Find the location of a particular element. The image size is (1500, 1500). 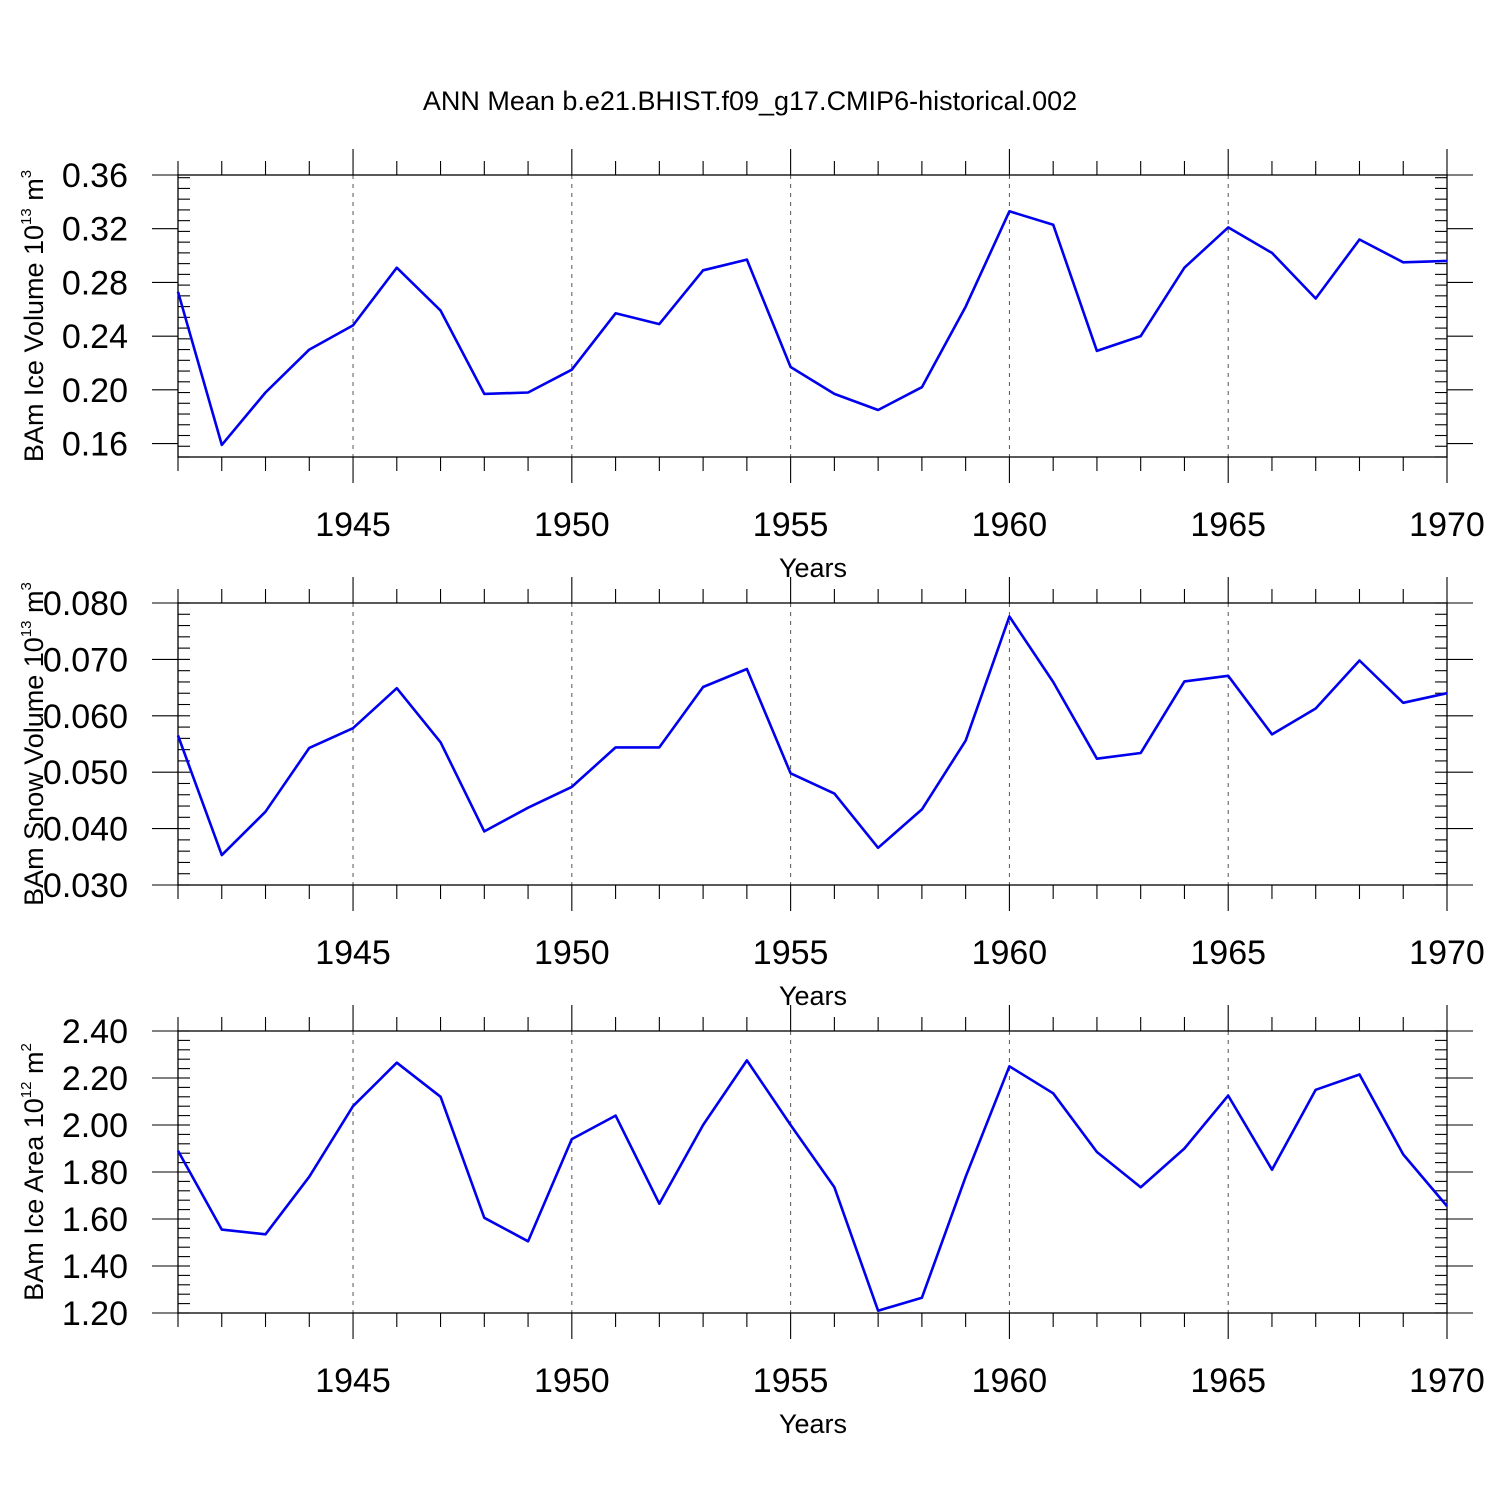

y-axis-label-text: BAm Ice Volume 10 is located at coordinates (34, 343).